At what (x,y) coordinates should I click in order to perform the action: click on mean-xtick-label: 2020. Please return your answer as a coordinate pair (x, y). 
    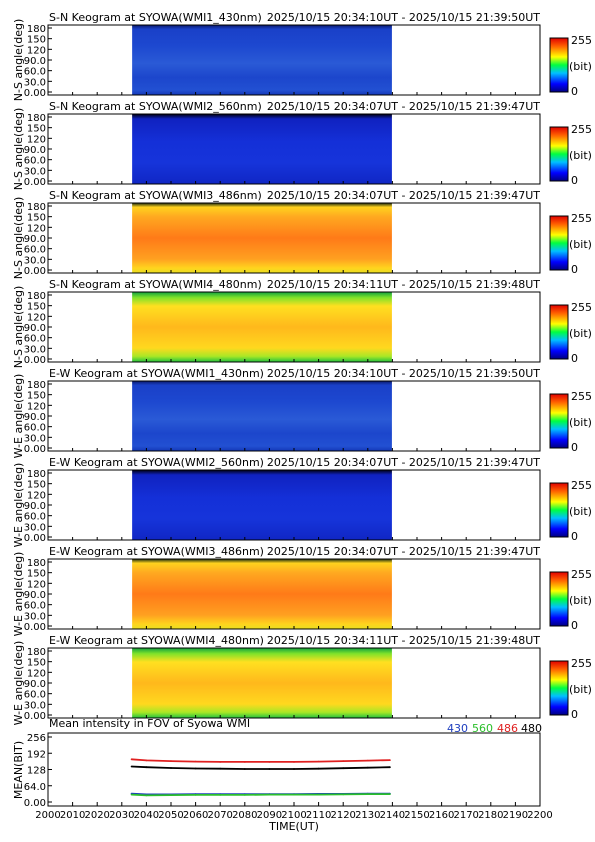
    Looking at the image, I should click on (96, 815).